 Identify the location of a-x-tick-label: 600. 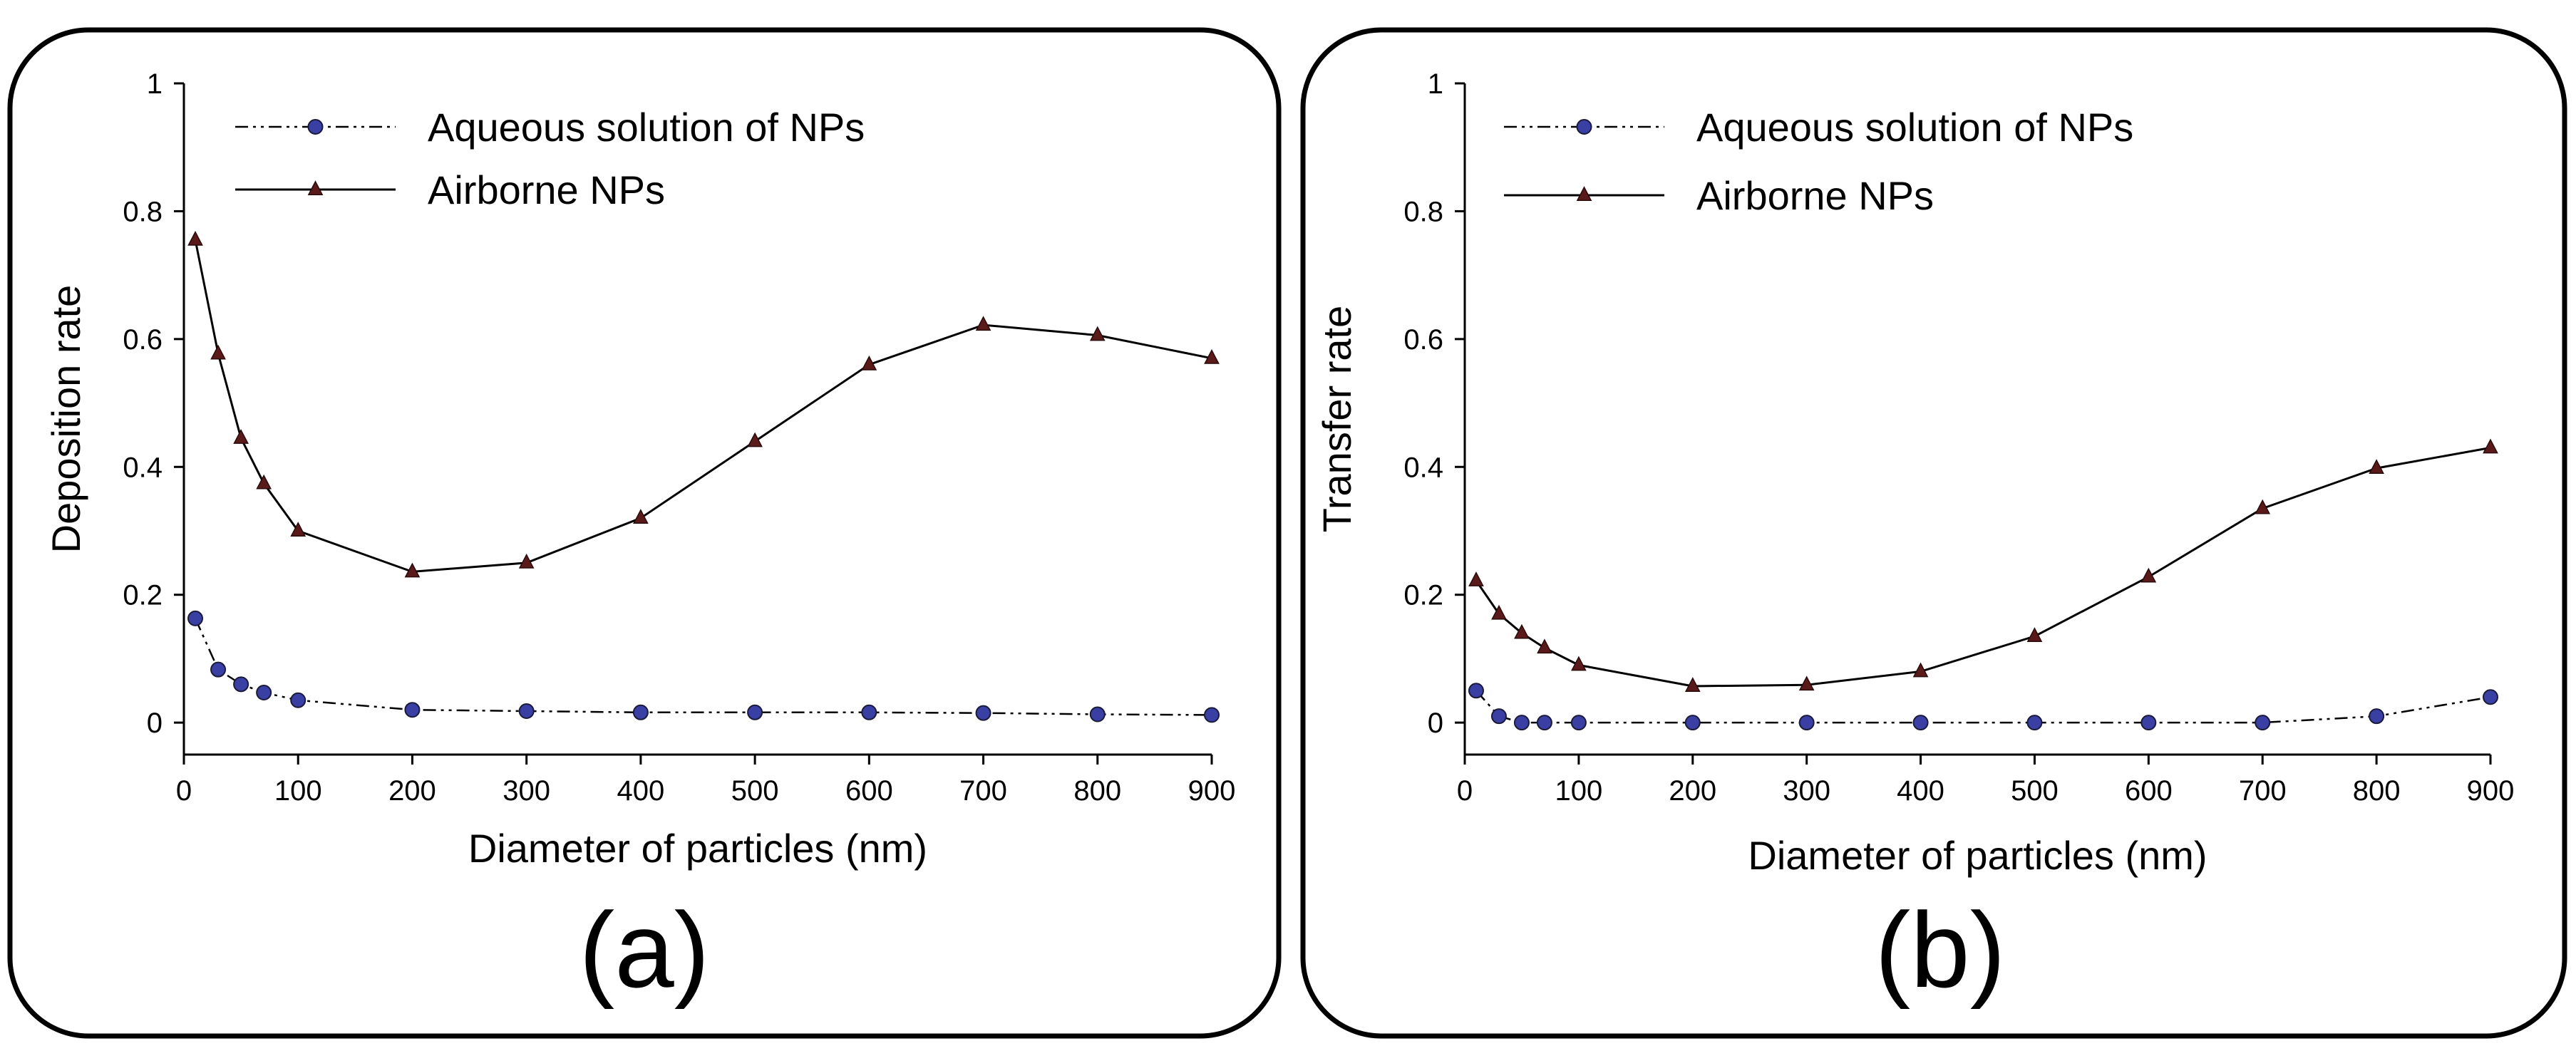
(869, 791).